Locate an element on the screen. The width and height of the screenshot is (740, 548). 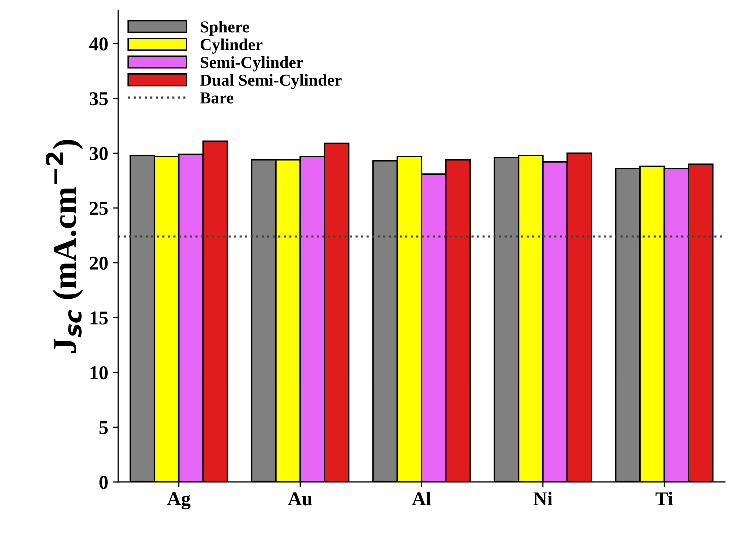
x-tick-label: Ti is located at coordinates (665, 499).